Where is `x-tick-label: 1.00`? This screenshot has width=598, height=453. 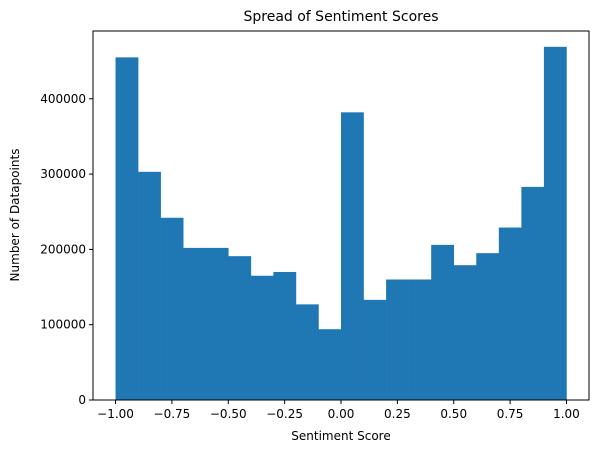 x-tick-label: 1.00 is located at coordinates (566, 414).